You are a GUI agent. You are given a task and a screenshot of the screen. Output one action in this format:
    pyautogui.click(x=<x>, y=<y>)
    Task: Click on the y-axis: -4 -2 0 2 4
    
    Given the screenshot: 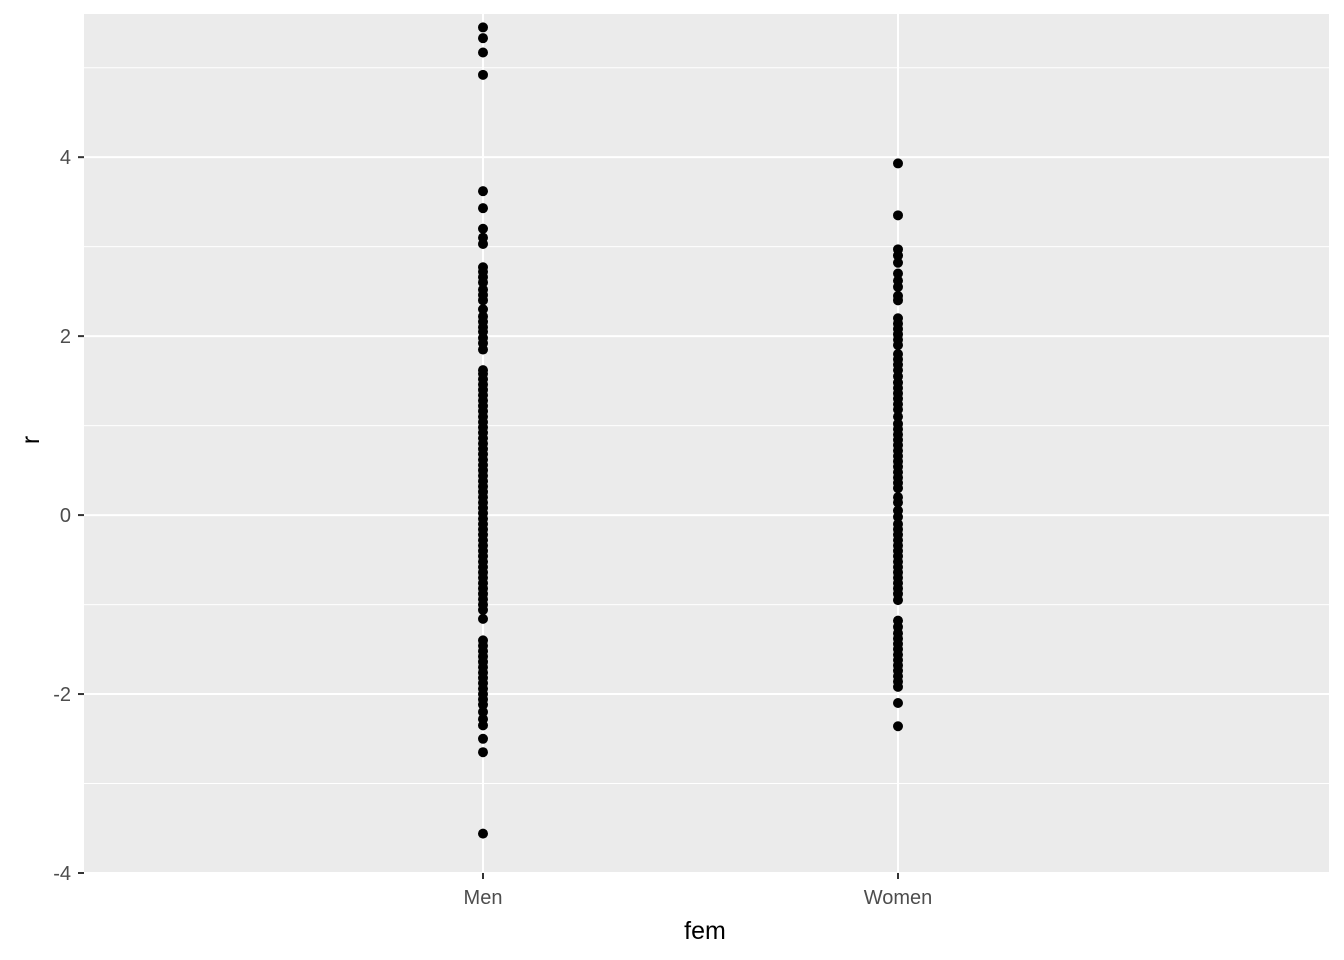 What is the action you would take?
    pyautogui.click(x=68, y=516)
    